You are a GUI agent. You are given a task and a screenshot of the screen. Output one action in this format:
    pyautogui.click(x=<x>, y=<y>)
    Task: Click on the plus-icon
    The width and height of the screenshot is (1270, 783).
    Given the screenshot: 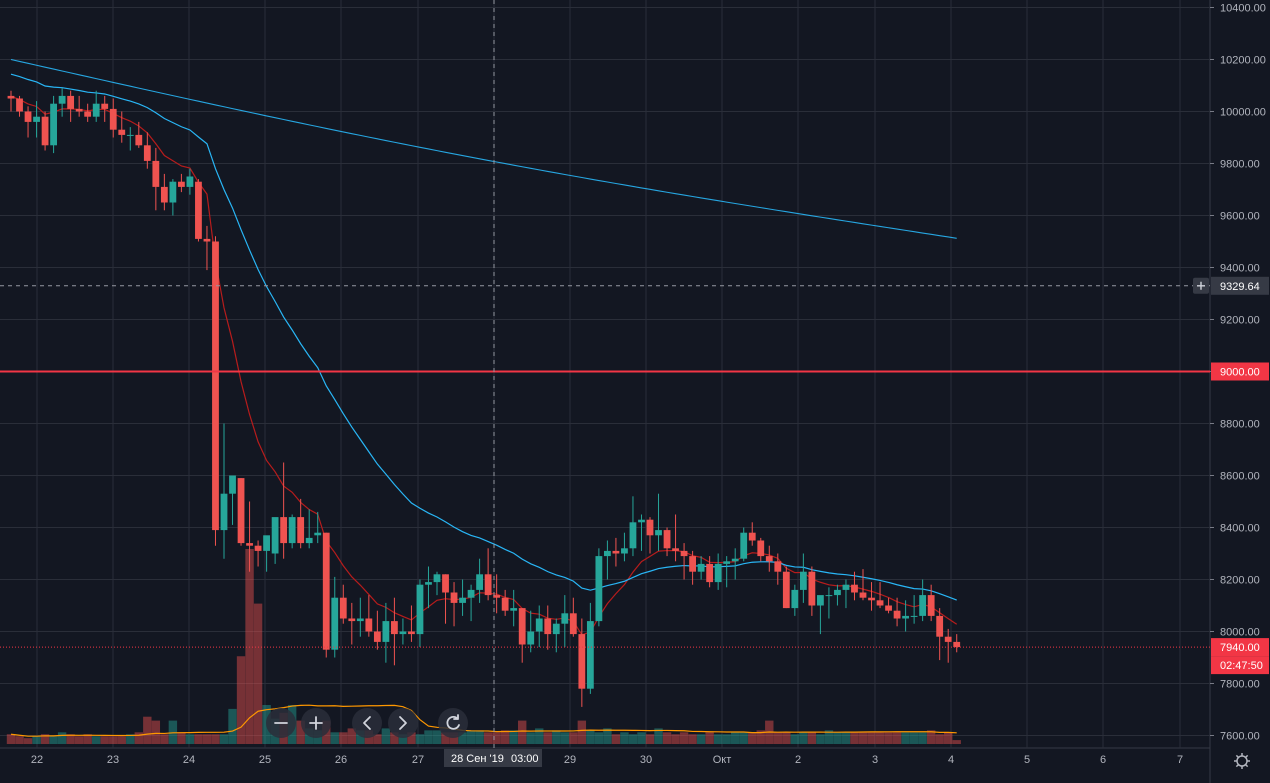 What is the action you would take?
    pyautogui.click(x=1201, y=285)
    